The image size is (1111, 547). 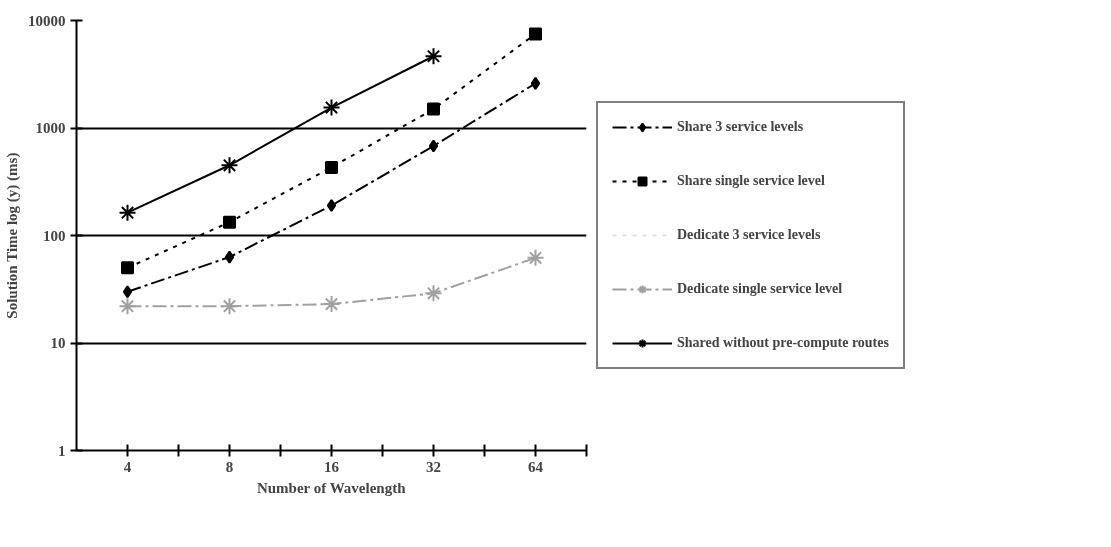 What do you see at coordinates (751, 181) in the screenshot?
I see `legend-label: Share single service level` at bounding box center [751, 181].